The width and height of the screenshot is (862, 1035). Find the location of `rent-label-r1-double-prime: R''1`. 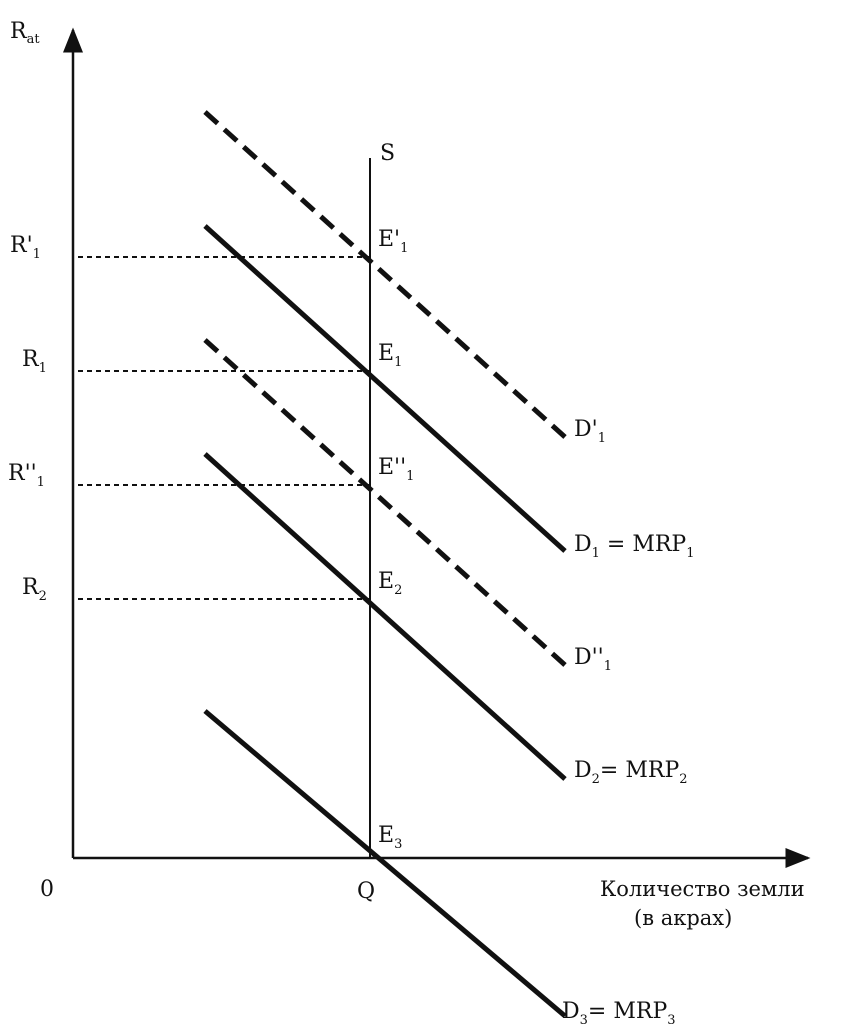

rent-label-r1-double-prime: R''1 is located at coordinates (26, 475).